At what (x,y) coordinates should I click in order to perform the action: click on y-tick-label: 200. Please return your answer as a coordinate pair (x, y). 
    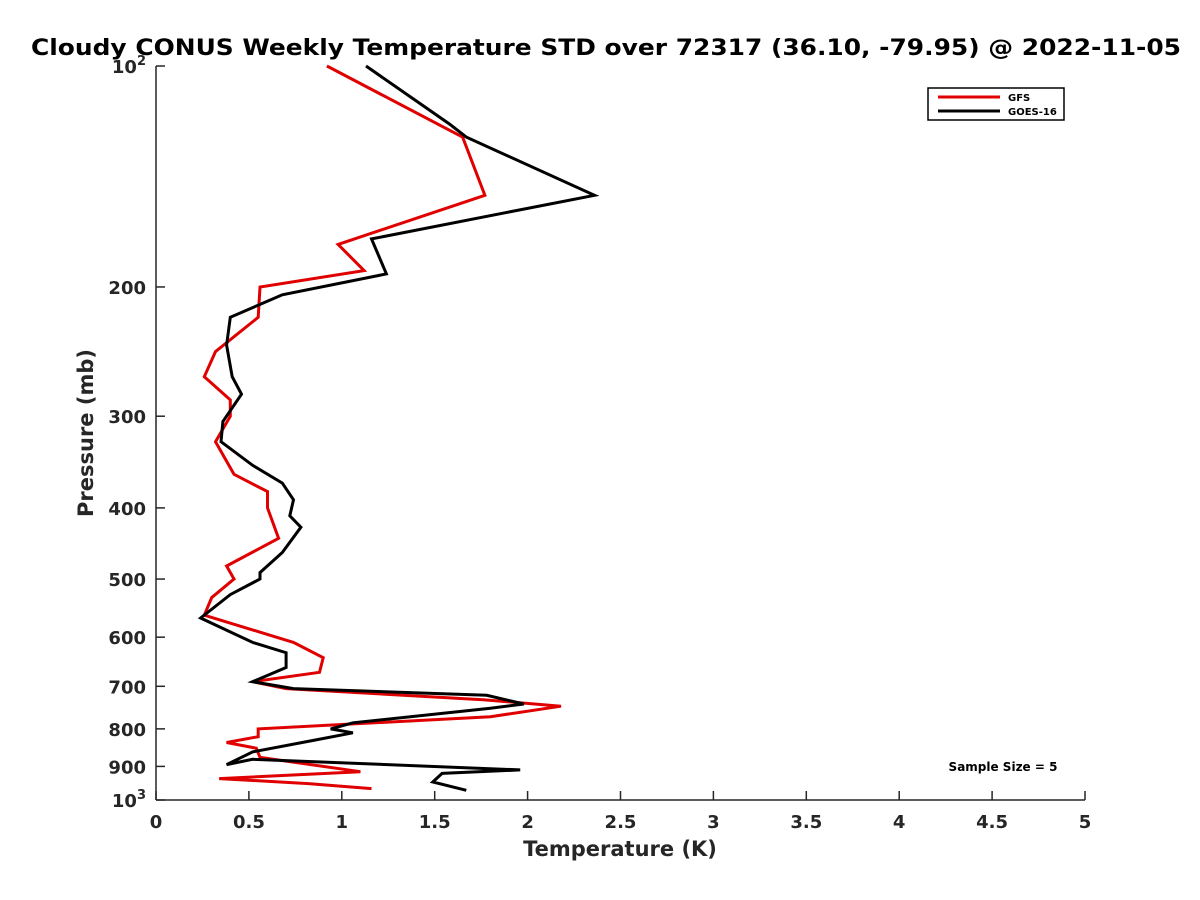
    Looking at the image, I should click on (127, 288).